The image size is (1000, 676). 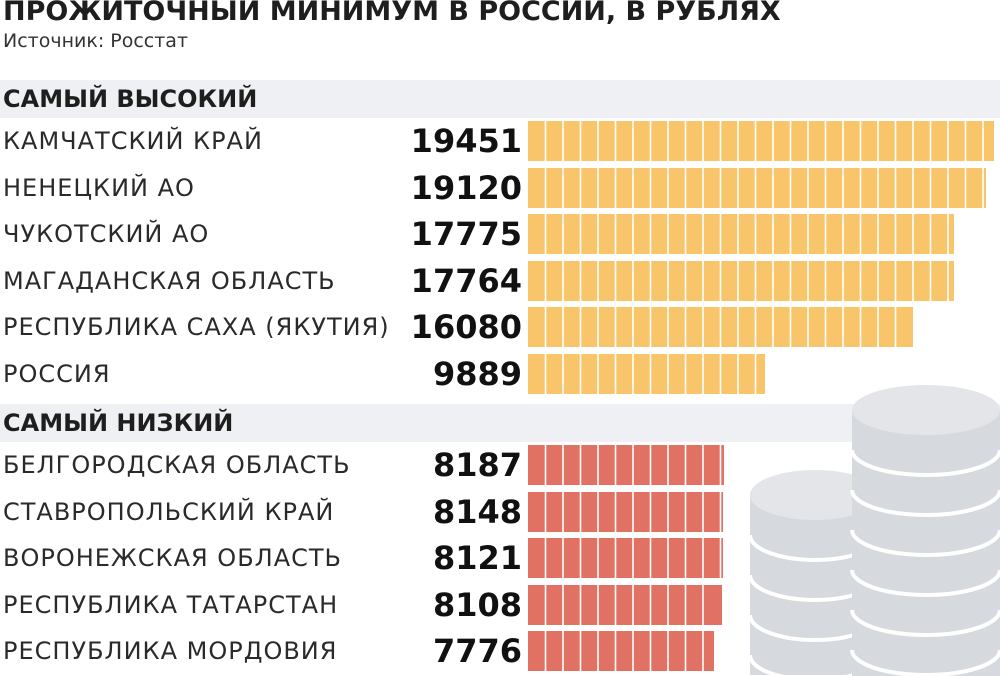 What do you see at coordinates (57, 373) in the screenshot?
I see `category-label: РОССИЯ` at bounding box center [57, 373].